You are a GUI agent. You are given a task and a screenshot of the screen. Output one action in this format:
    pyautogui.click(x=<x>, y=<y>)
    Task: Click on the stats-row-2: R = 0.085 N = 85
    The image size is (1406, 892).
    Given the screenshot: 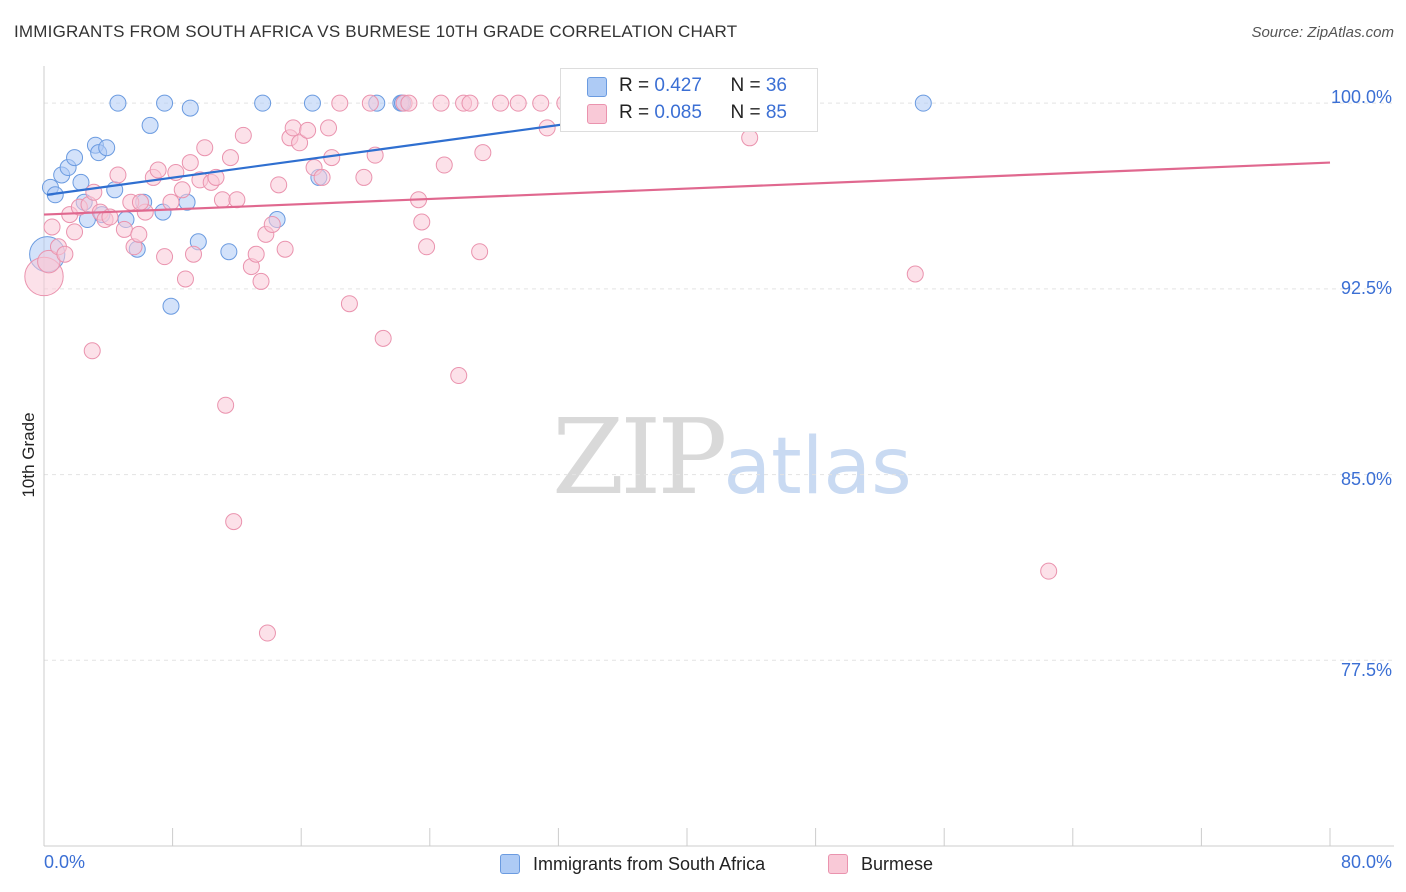 What is the action you would take?
    pyautogui.click(x=703, y=113)
    